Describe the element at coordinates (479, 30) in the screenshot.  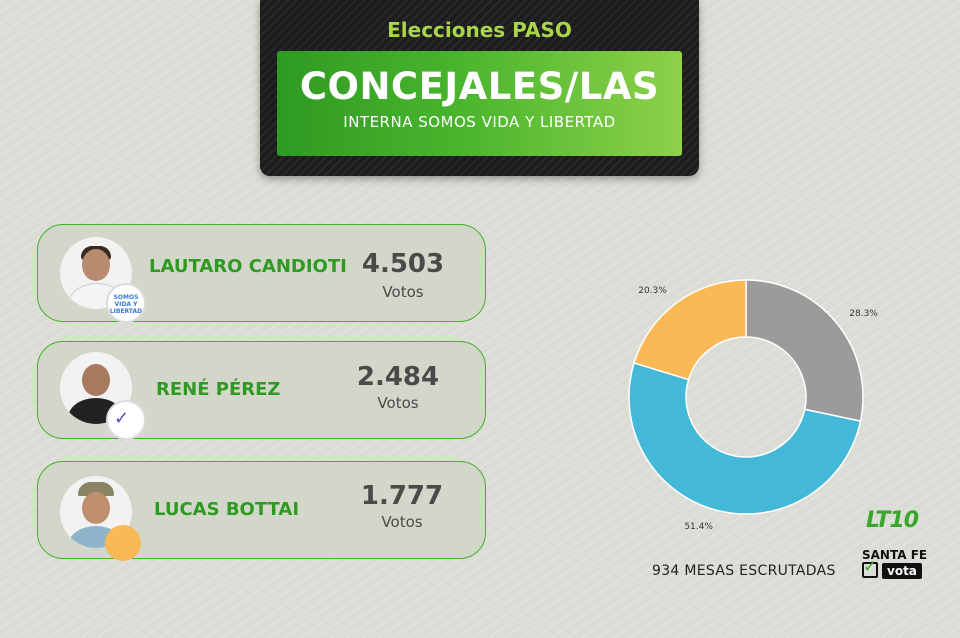
I see `election-kicker: Elecciones PASO` at that location.